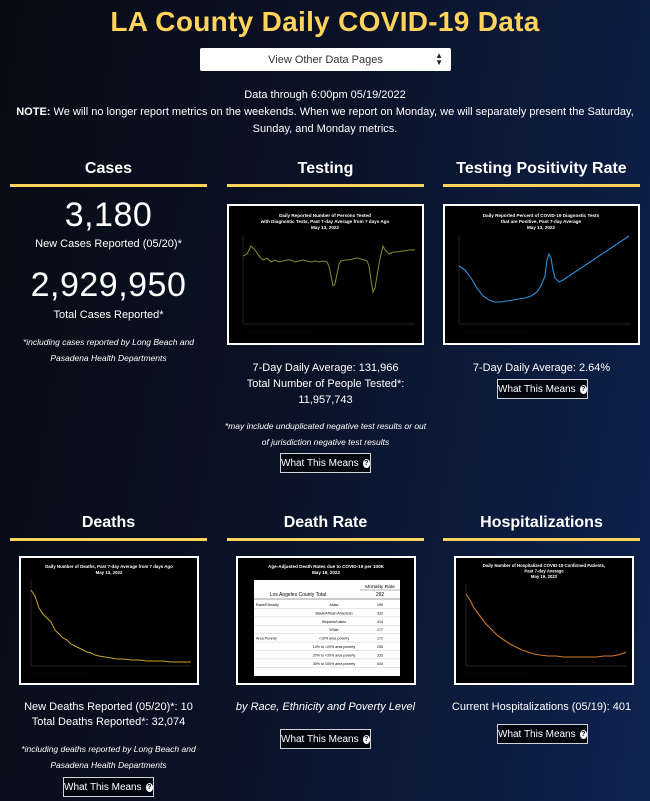 This screenshot has width=650, height=801. I want to click on testing-what-this-means-button: What This Means?, so click(325, 463).